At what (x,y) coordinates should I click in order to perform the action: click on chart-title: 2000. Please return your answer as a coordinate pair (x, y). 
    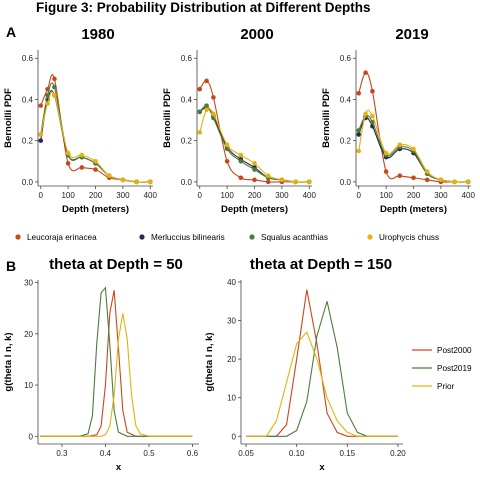
    Looking at the image, I should click on (256, 34).